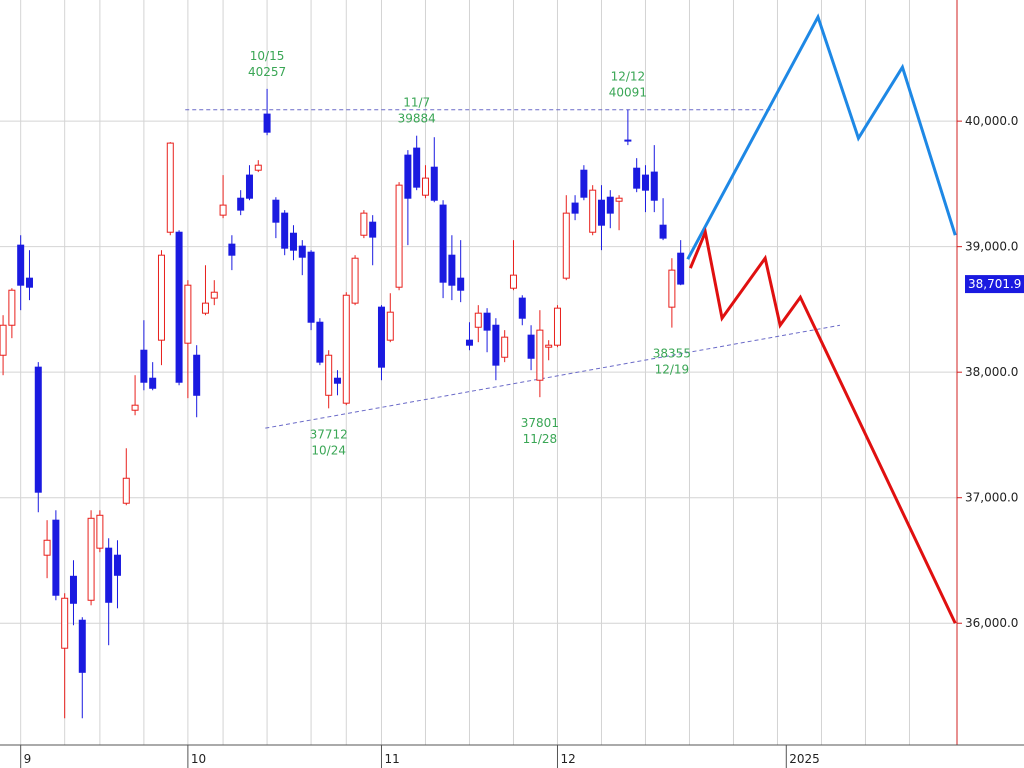  Describe the element at coordinates (991, 247) in the screenshot. I see `y-tick-label: 39,000.0` at that location.